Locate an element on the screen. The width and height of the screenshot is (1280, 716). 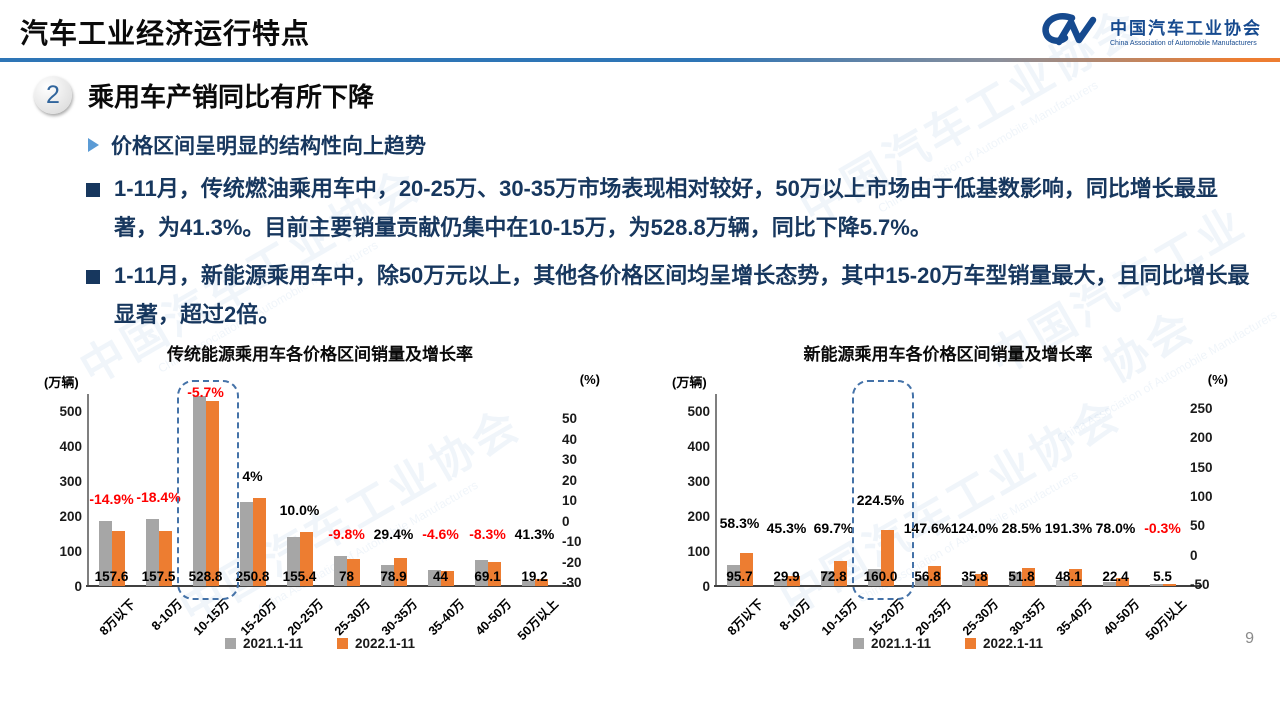
caam-logo-mark-icon is located at coordinates (1069, 29).